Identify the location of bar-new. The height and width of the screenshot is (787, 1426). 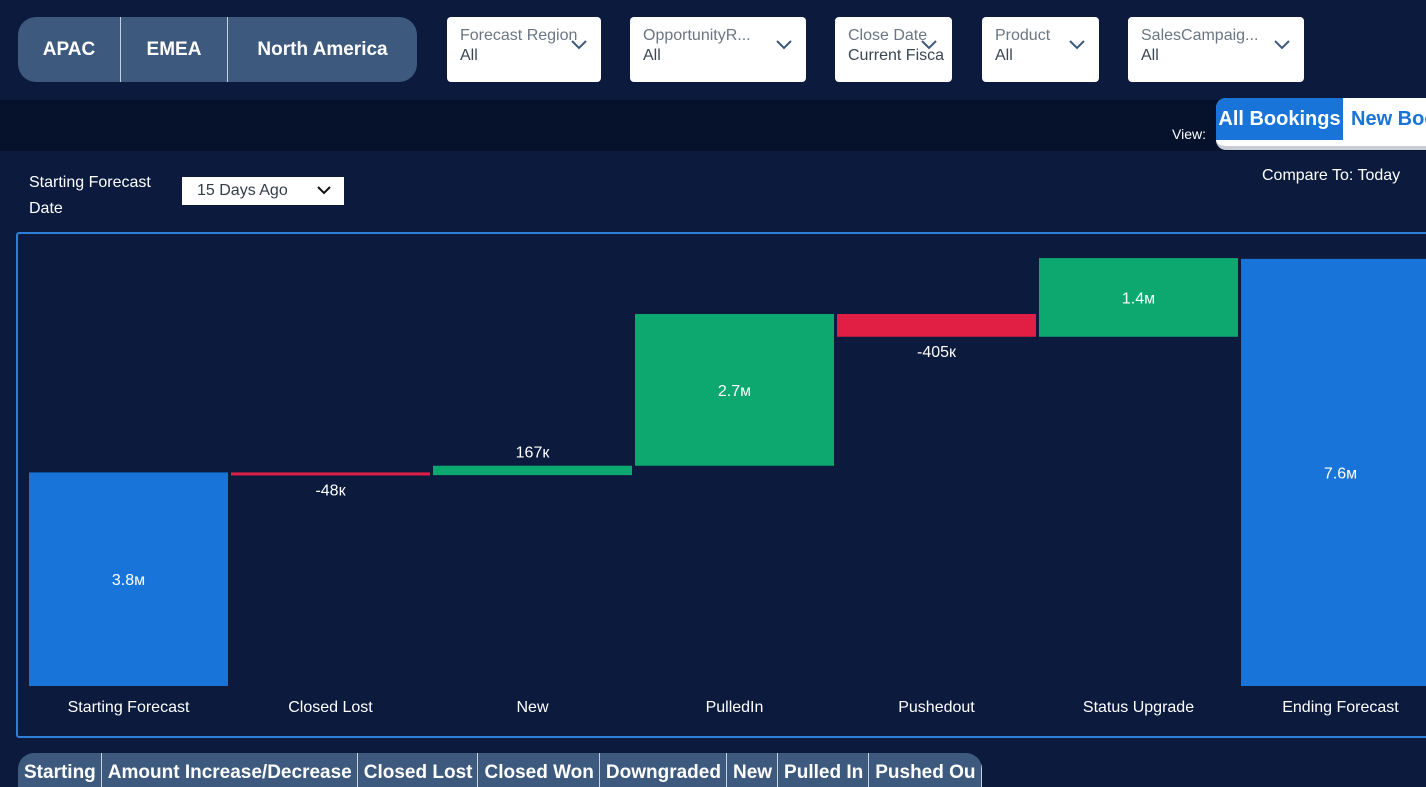
(532, 470).